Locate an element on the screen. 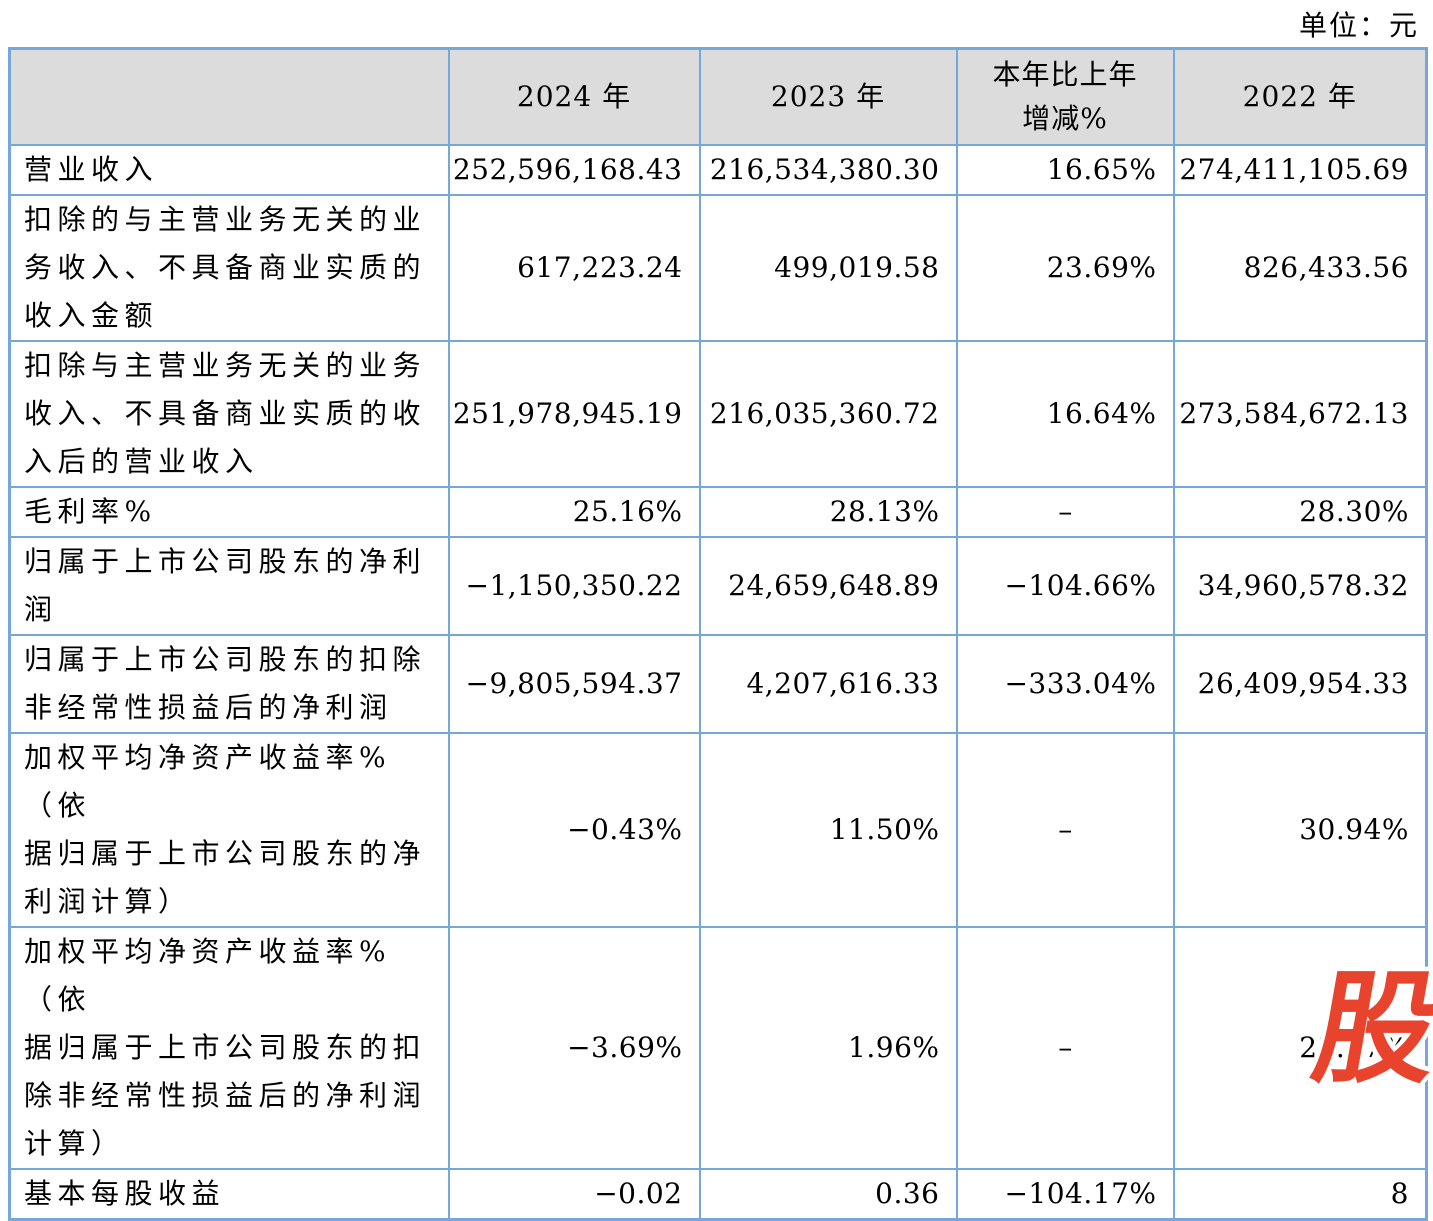  stock-watermark-logo: 股 is located at coordinates (1366, 1029).